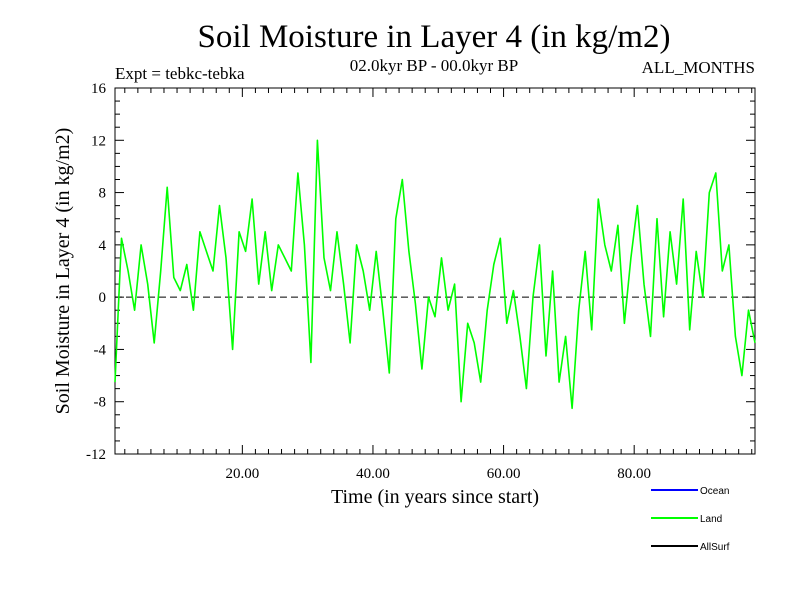 This screenshot has height=600, width=800. I want to click on y-tick-label: 4, so click(103, 246).